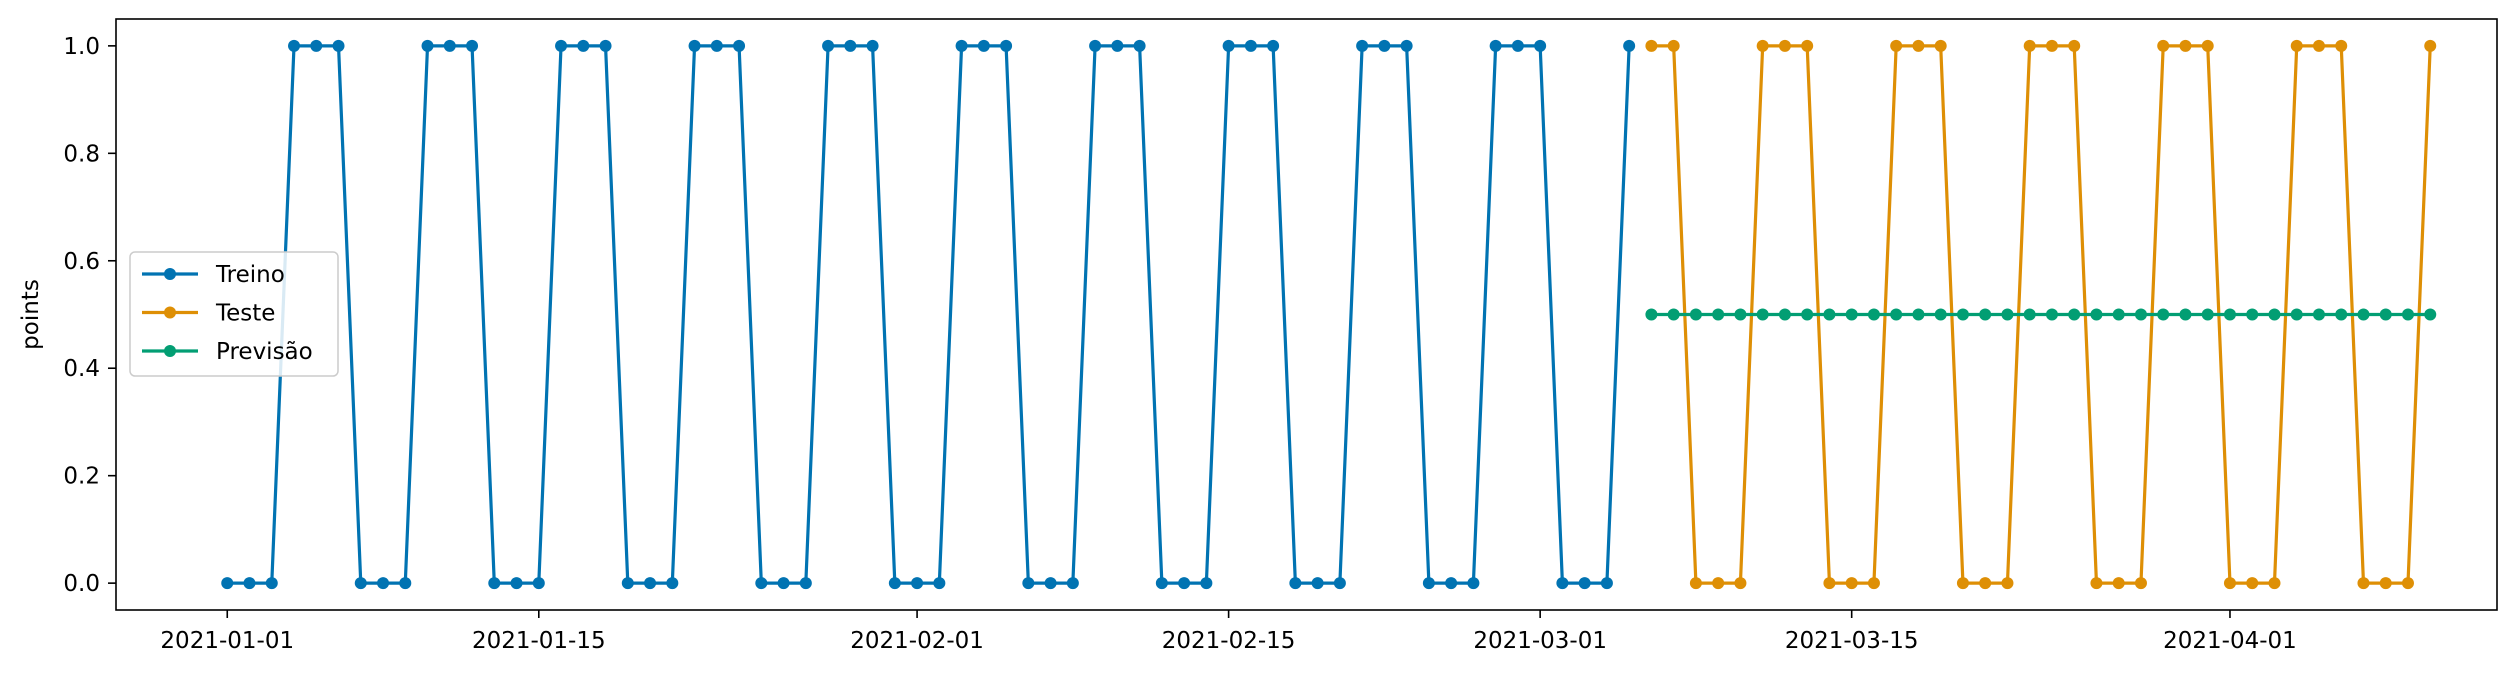 This screenshot has height=674, width=2516. What do you see at coordinates (1540, 641) in the screenshot?
I see `x-tick-label: 2021-03-01` at bounding box center [1540, 641].